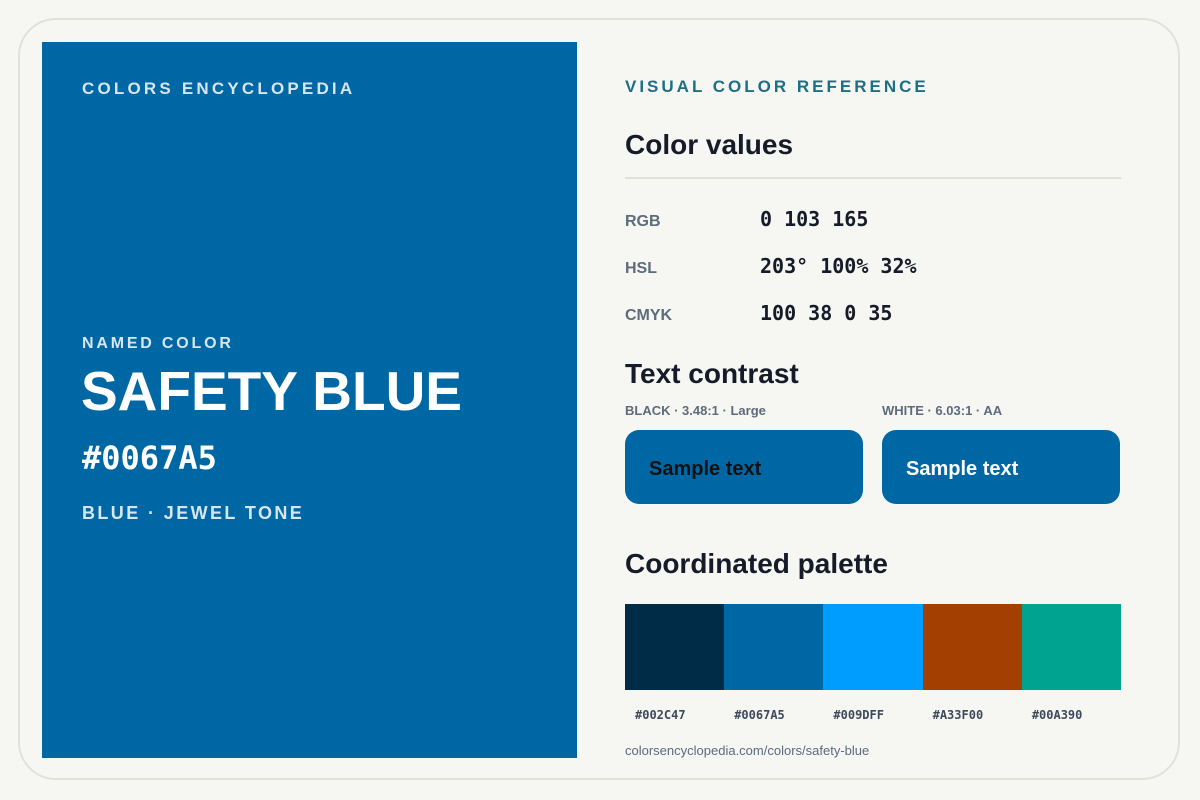 The image size is (1200, 800). I want to click on value-label: CMYK, so click(649, 315).